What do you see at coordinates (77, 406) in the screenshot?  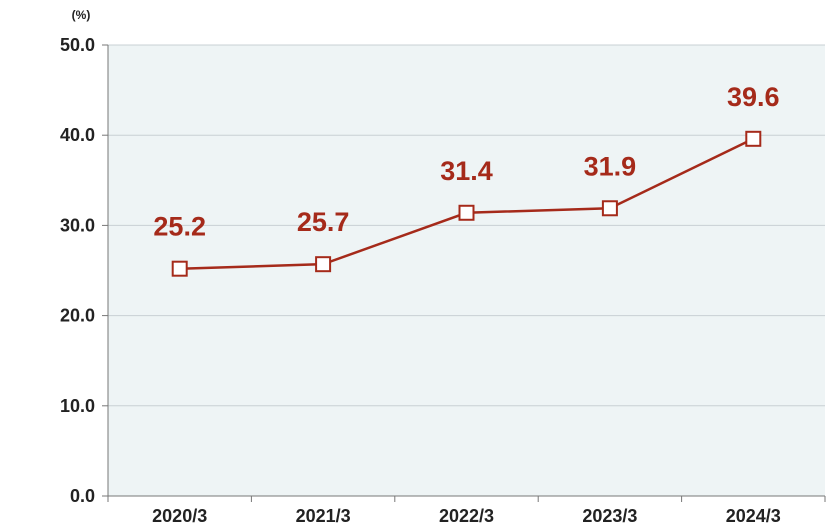 I see `y-tick-label: 10.0` at bounding box center [77, 406].